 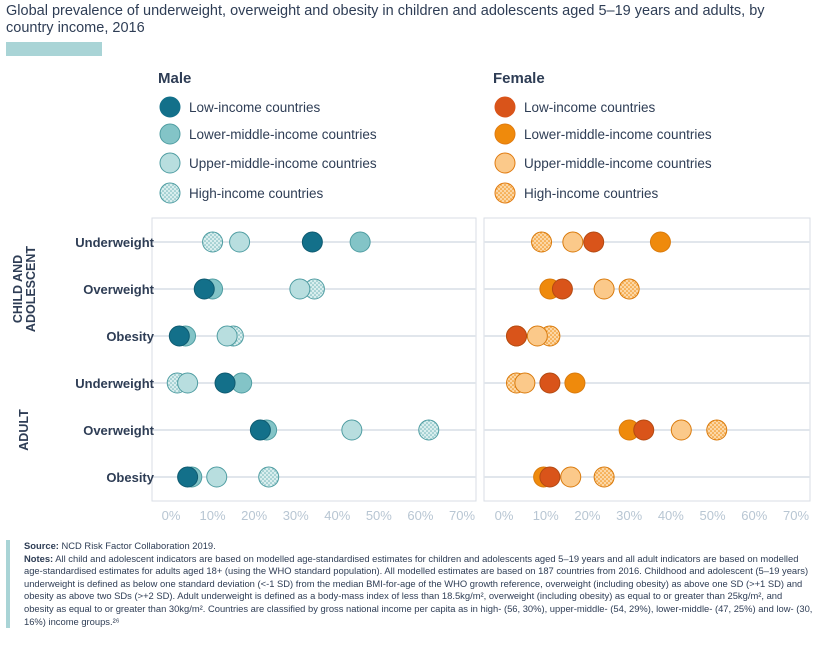 I want to click on point-female-upper-middle-income-countries-row3, so click(x=537, y=336).